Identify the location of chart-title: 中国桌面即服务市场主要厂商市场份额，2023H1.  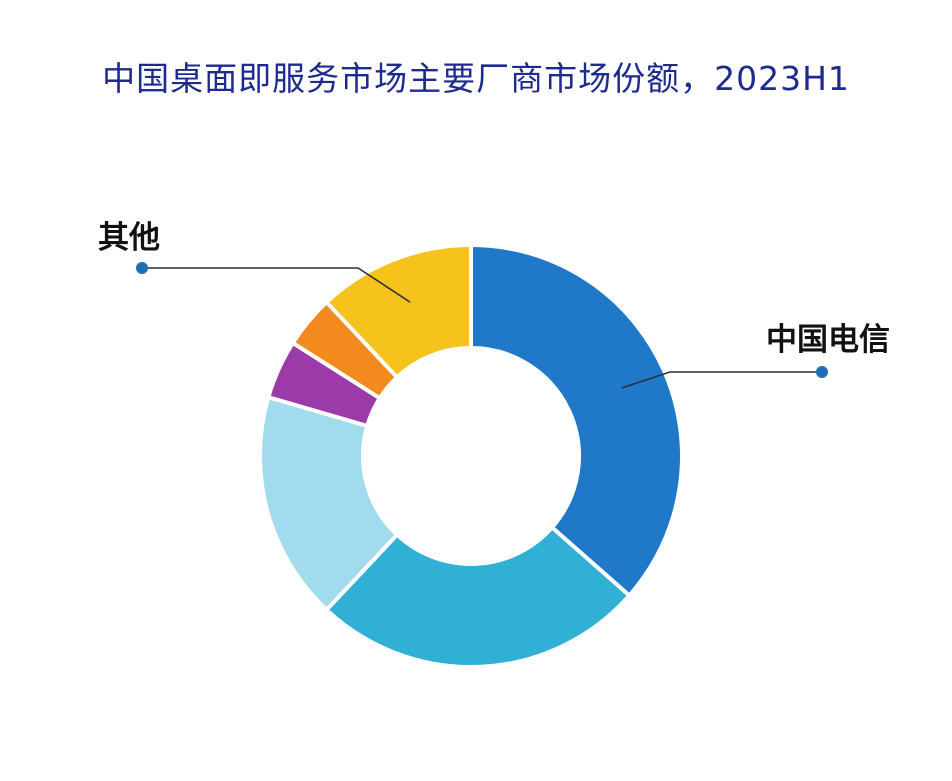
(476, 78).